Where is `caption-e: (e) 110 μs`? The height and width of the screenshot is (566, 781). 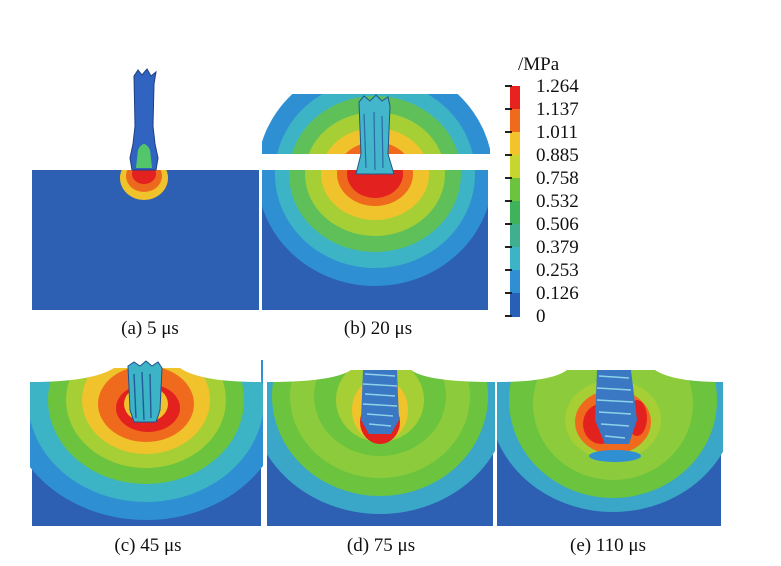 caption-e: (e) 110 μs is located at coordinates (608, 545).